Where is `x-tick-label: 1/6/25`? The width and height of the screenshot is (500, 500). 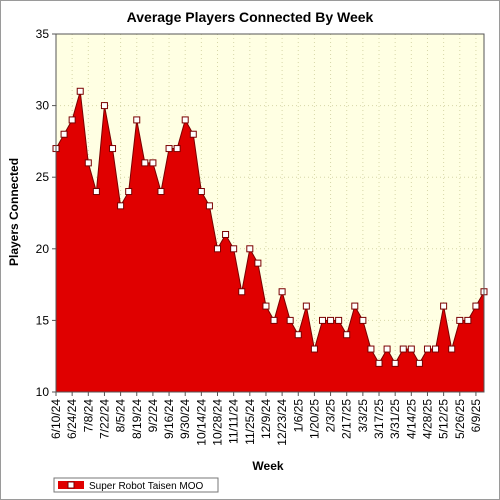 x-tick-label: 1/6/25 is located at coordinates (298, 416).